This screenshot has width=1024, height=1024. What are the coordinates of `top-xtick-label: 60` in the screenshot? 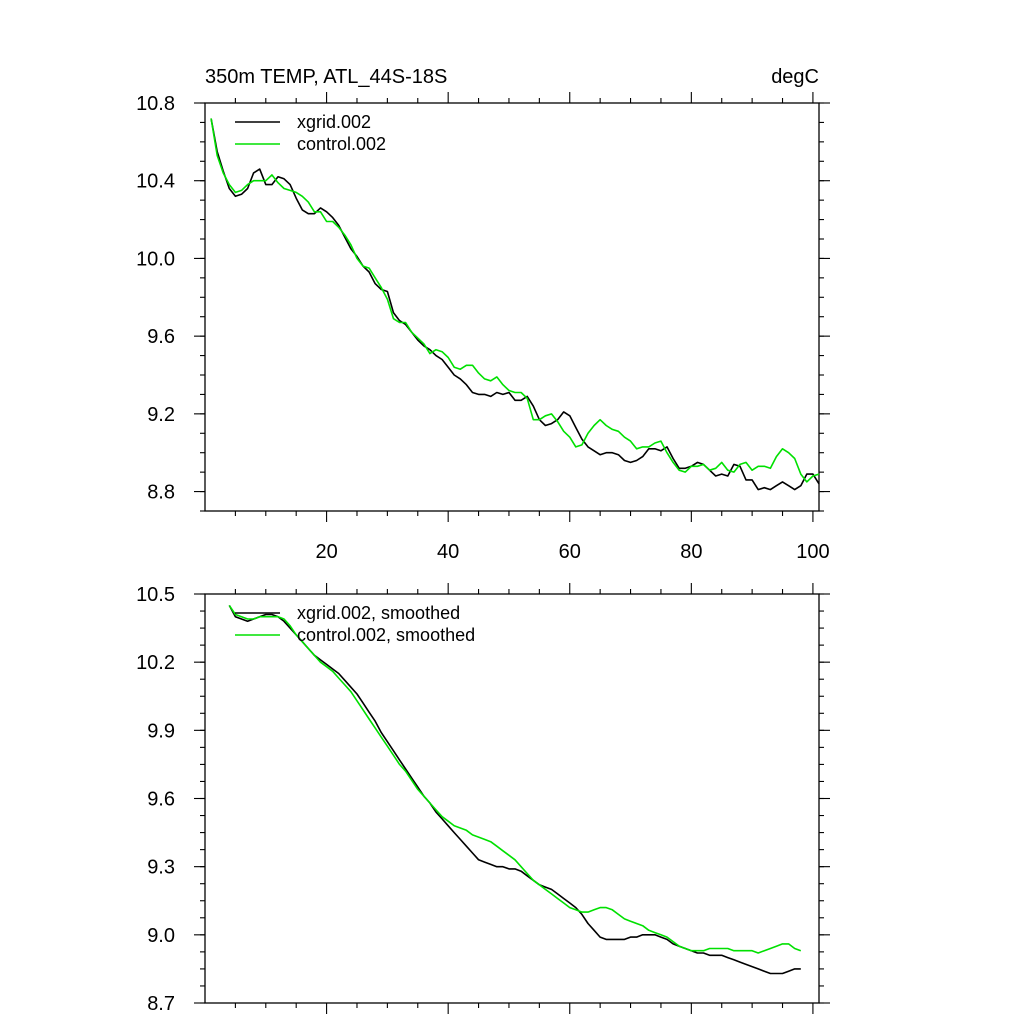 It's located at (570, 552).